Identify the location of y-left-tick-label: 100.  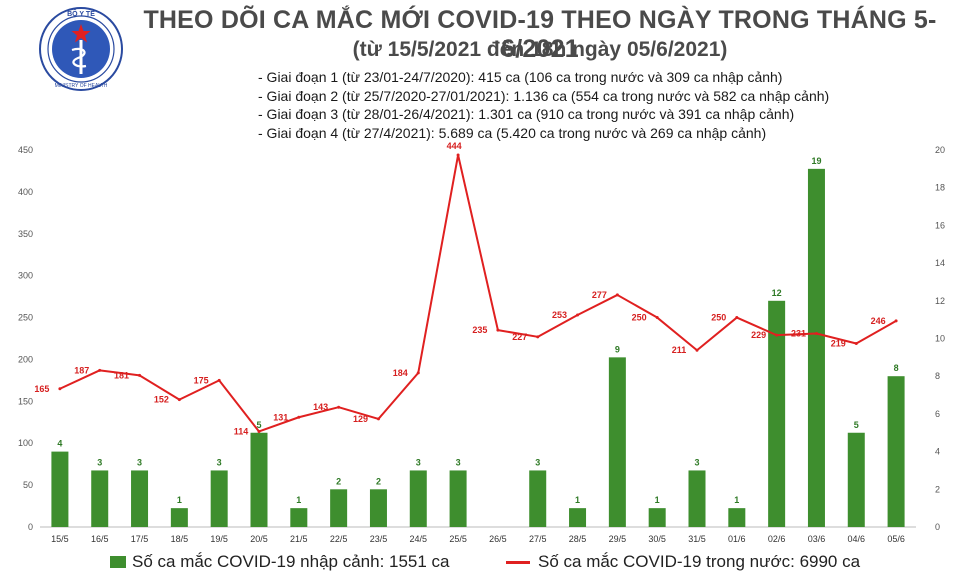
(25, 443).